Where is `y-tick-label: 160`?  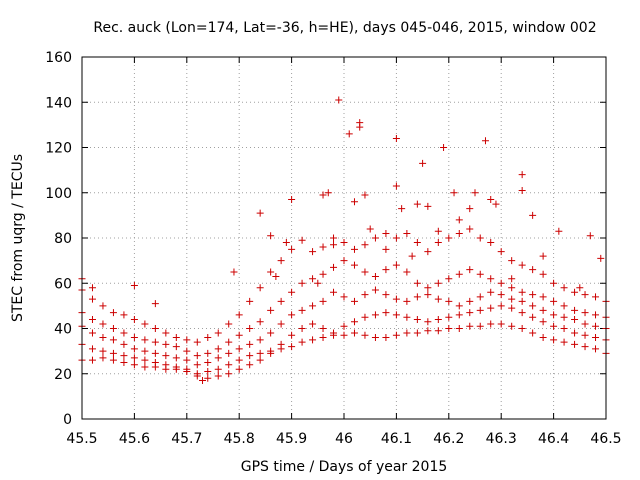 y-tick-label: 160 is located at coordinates (58, 58).